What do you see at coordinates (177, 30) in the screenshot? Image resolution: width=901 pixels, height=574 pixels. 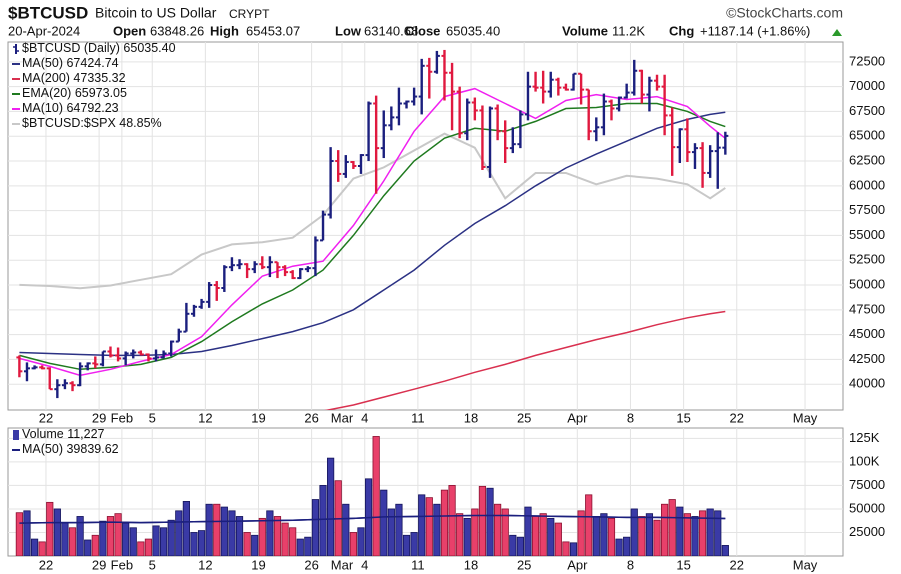 I see `quote-value: 63848.26` at bounding box center [177, 30].